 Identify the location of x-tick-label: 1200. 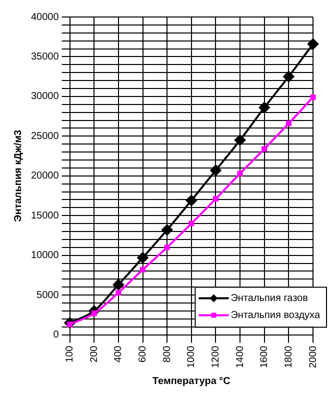
(216, 356).